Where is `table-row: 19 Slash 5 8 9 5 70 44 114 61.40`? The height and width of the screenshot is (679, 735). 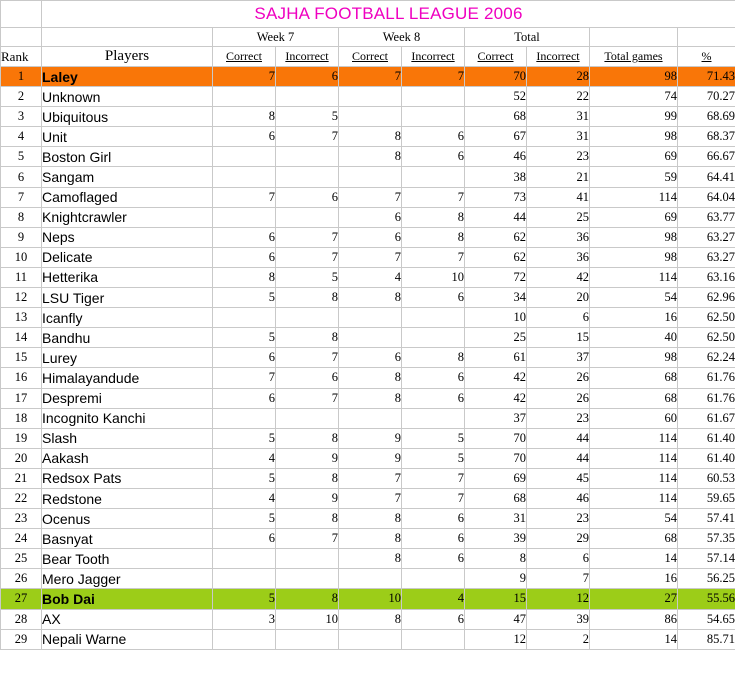 table-row: 19 Slash 5 8 9 5 70 44 114 61.40 is located at coordinates (367, 438).